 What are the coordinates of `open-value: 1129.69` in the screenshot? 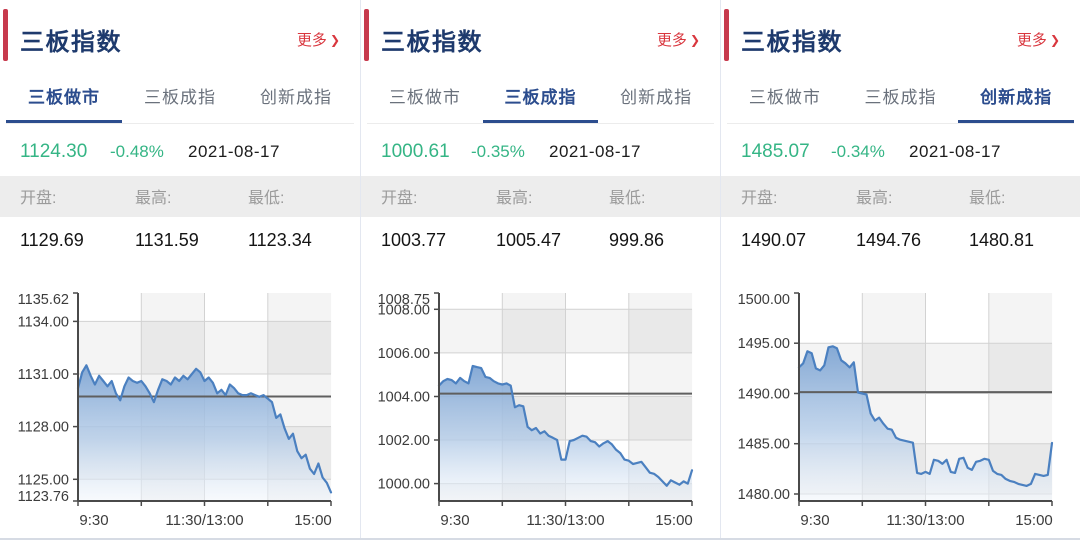 It's located at (52, 240).